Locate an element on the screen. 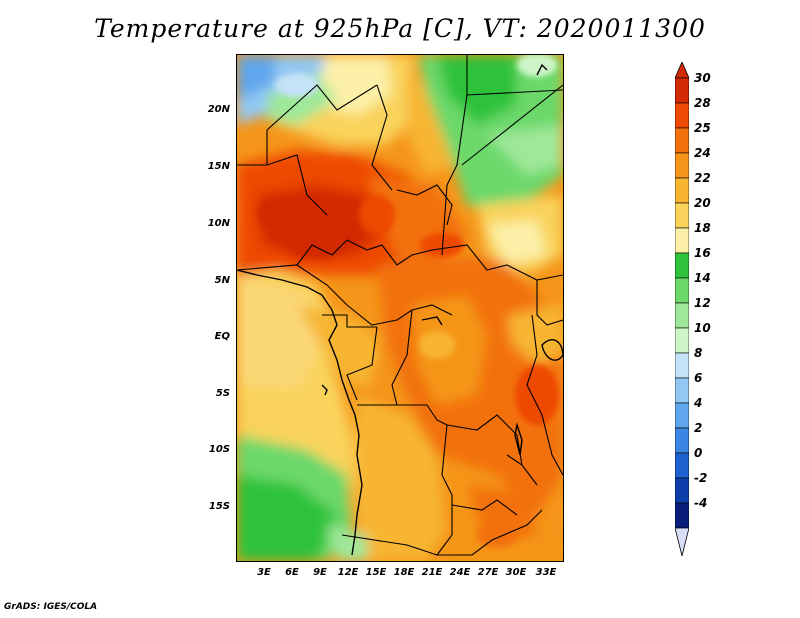  colorbar-label: 8 is located at coordinates (698, 353).